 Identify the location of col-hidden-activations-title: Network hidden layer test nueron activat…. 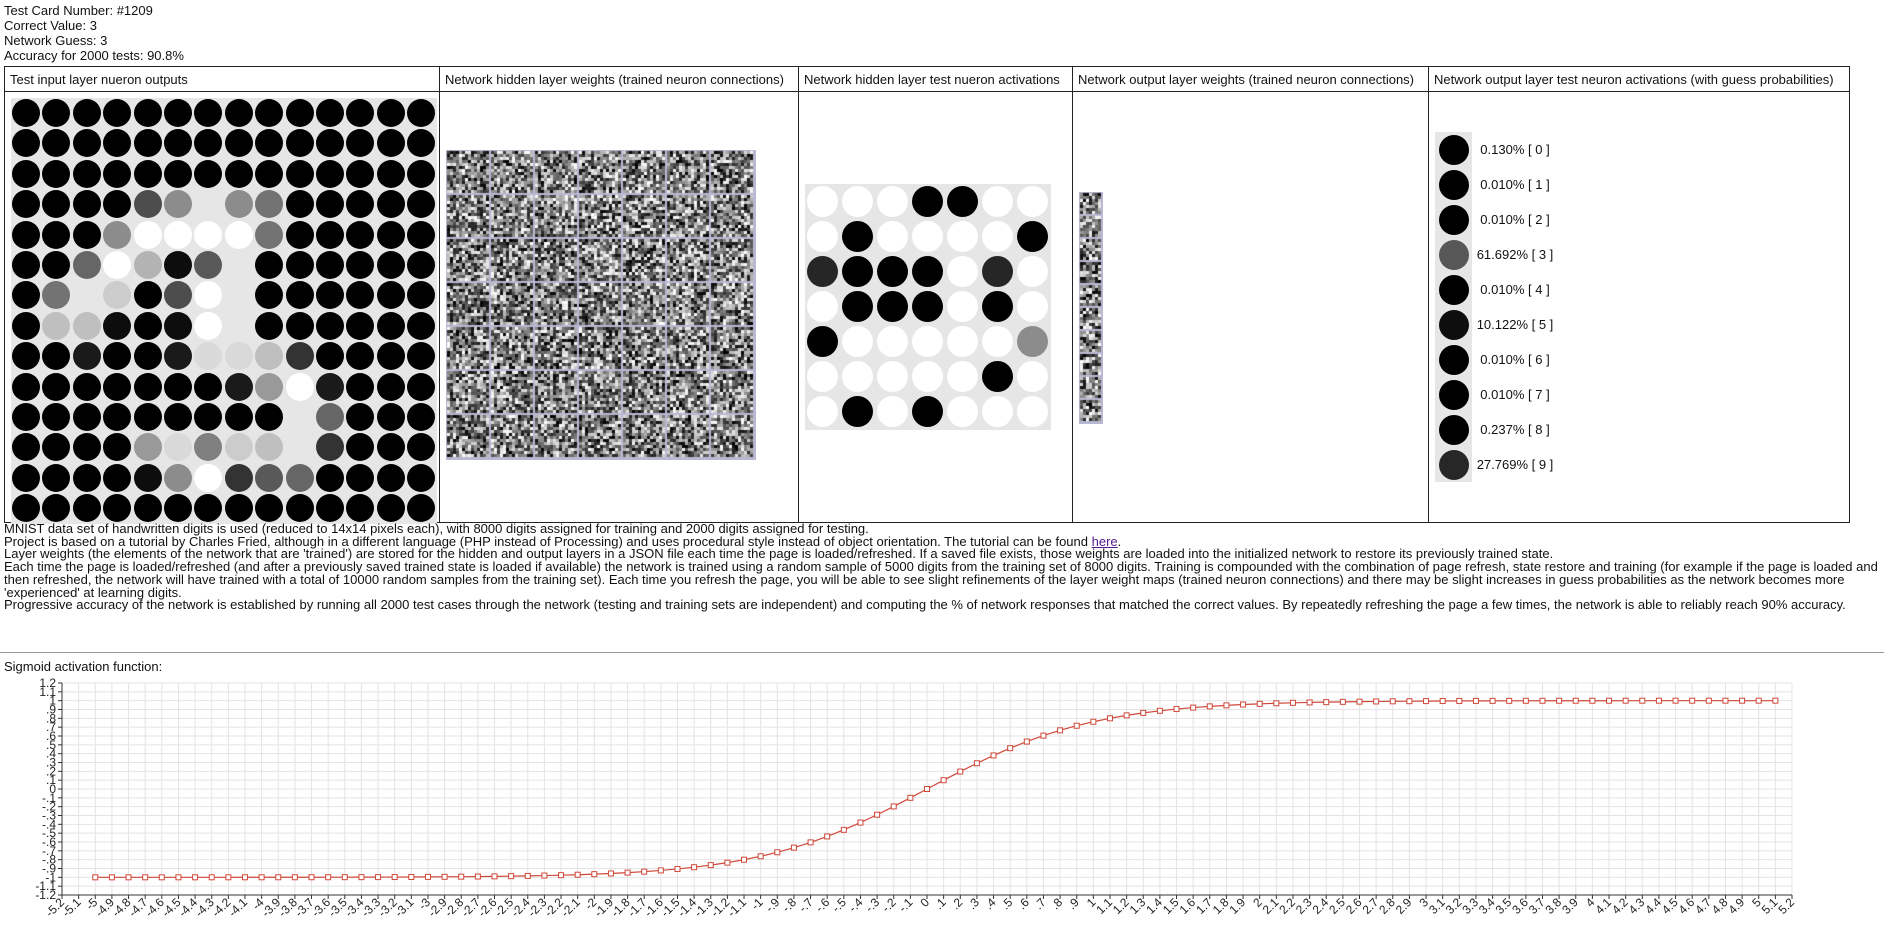
(935, 79).